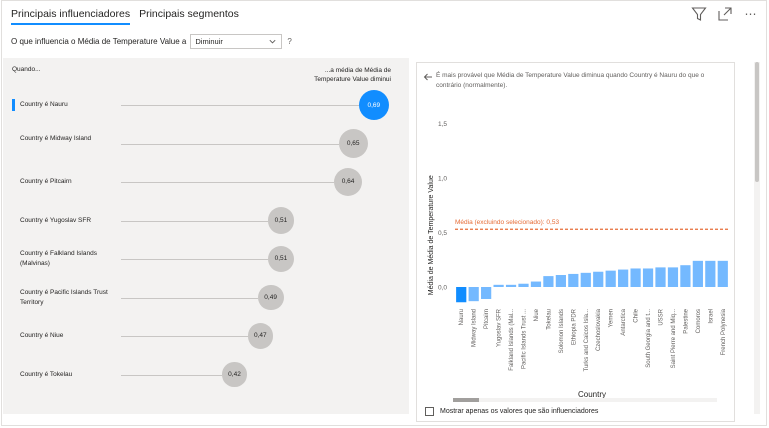 This screenshot has height=428, width=769. Describe the element at coordinates (751, 14) in the screenshot. I see `more-options-icon: ⋯` at that location.